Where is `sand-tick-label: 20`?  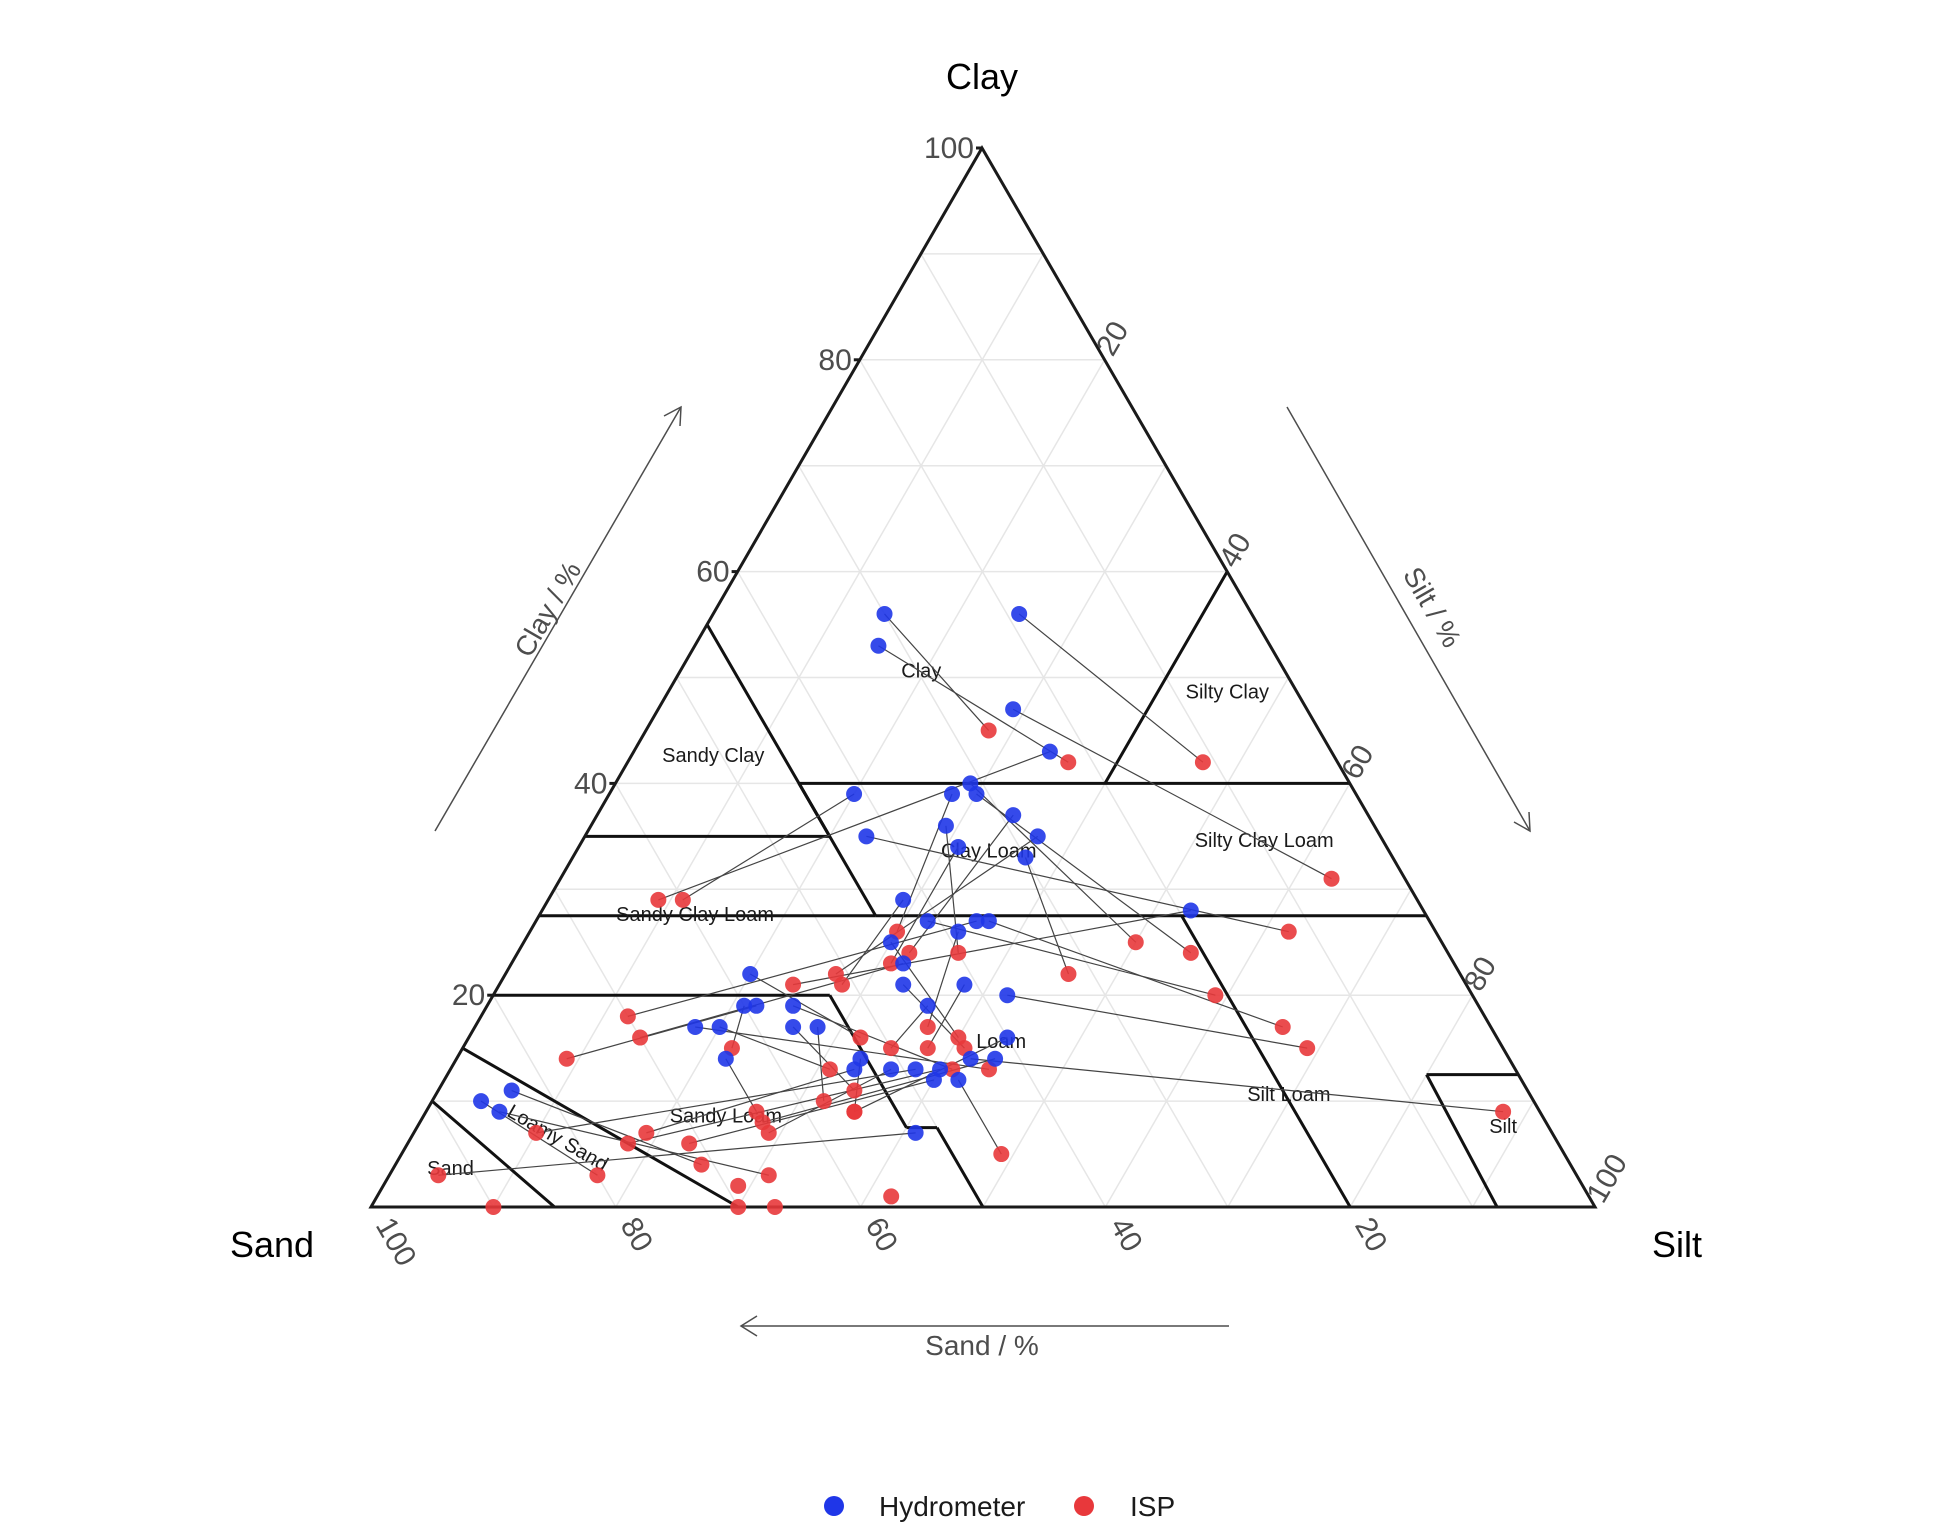 sand-tick-label: 20 is located at coordinates (1370, 1234).